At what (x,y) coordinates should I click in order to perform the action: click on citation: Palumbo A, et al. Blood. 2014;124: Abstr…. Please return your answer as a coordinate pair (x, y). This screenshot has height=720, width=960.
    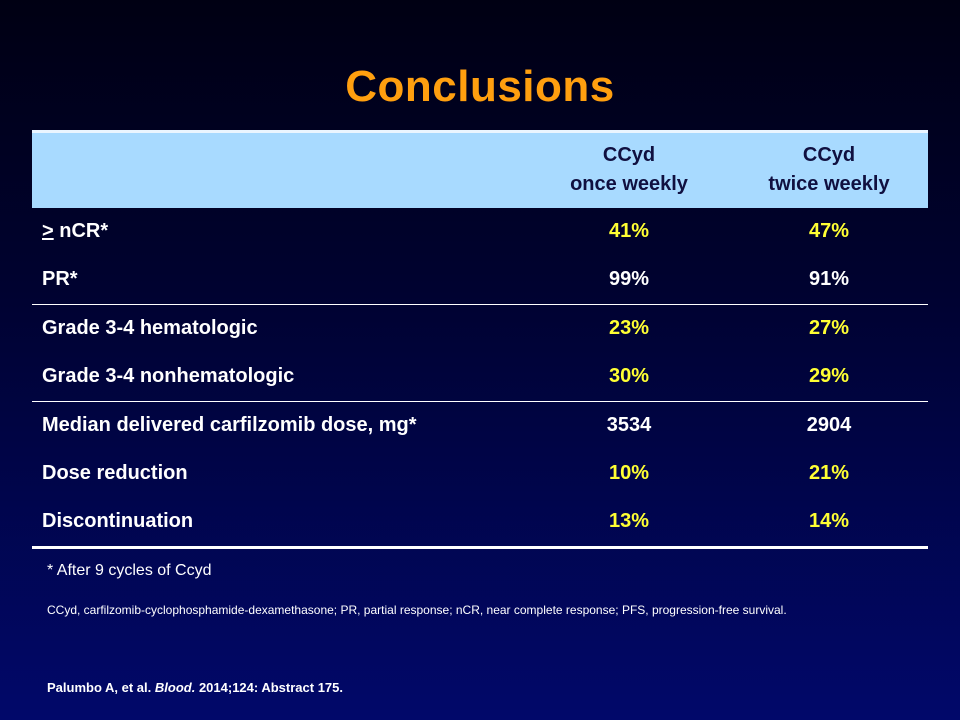
    Looking at the image, I should click on (195, 687).